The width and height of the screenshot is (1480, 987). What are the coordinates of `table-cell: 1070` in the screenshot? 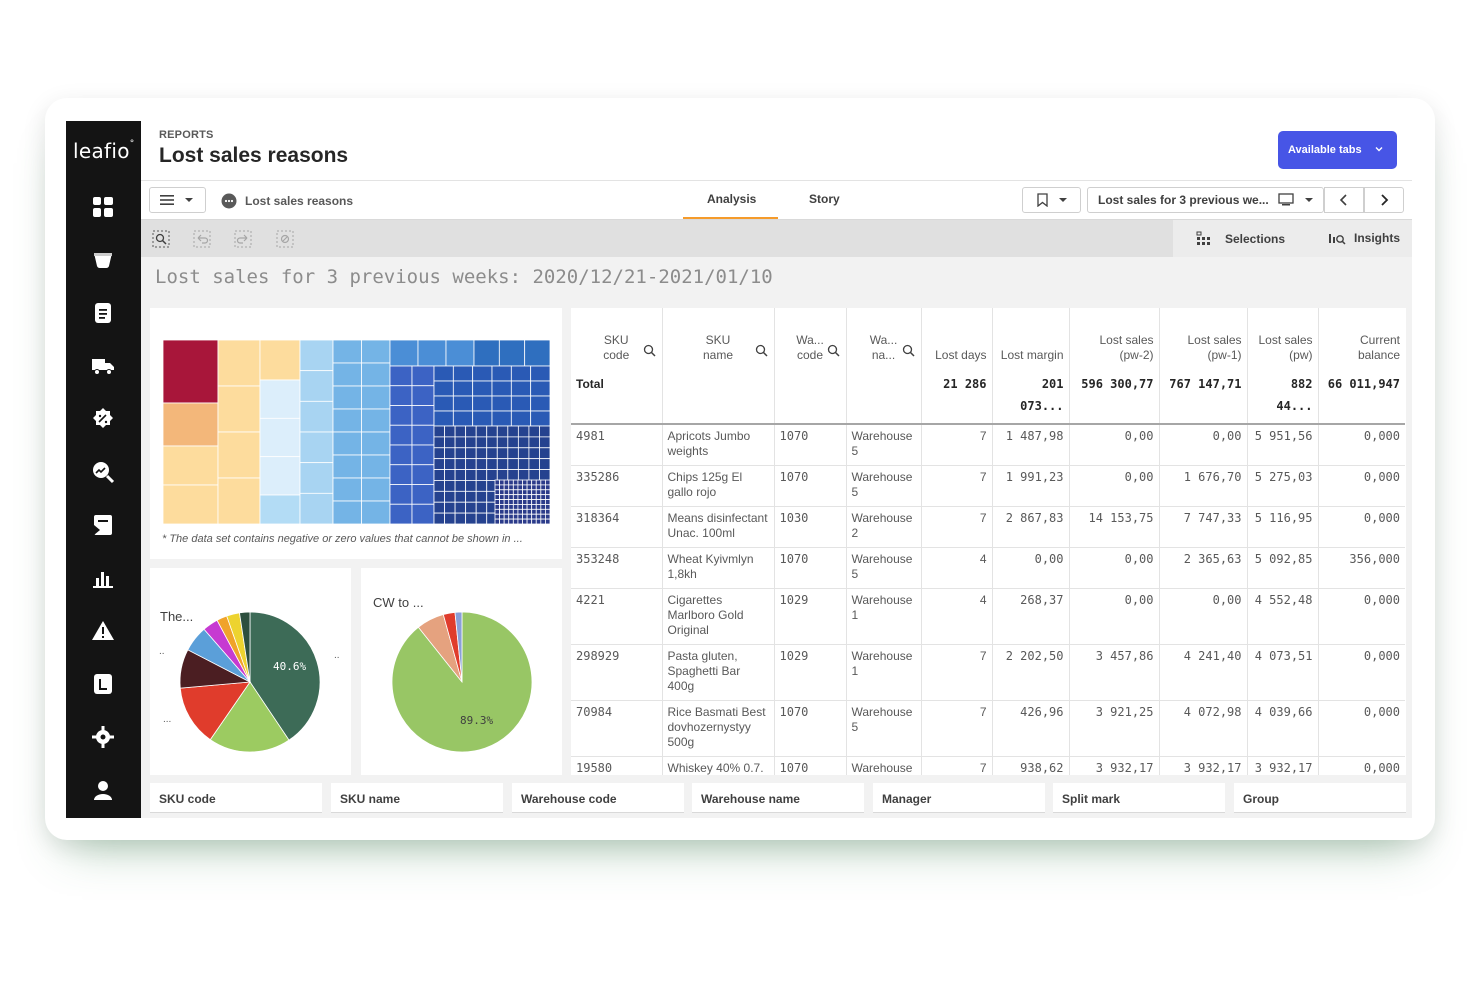 It's located at (810, 765).